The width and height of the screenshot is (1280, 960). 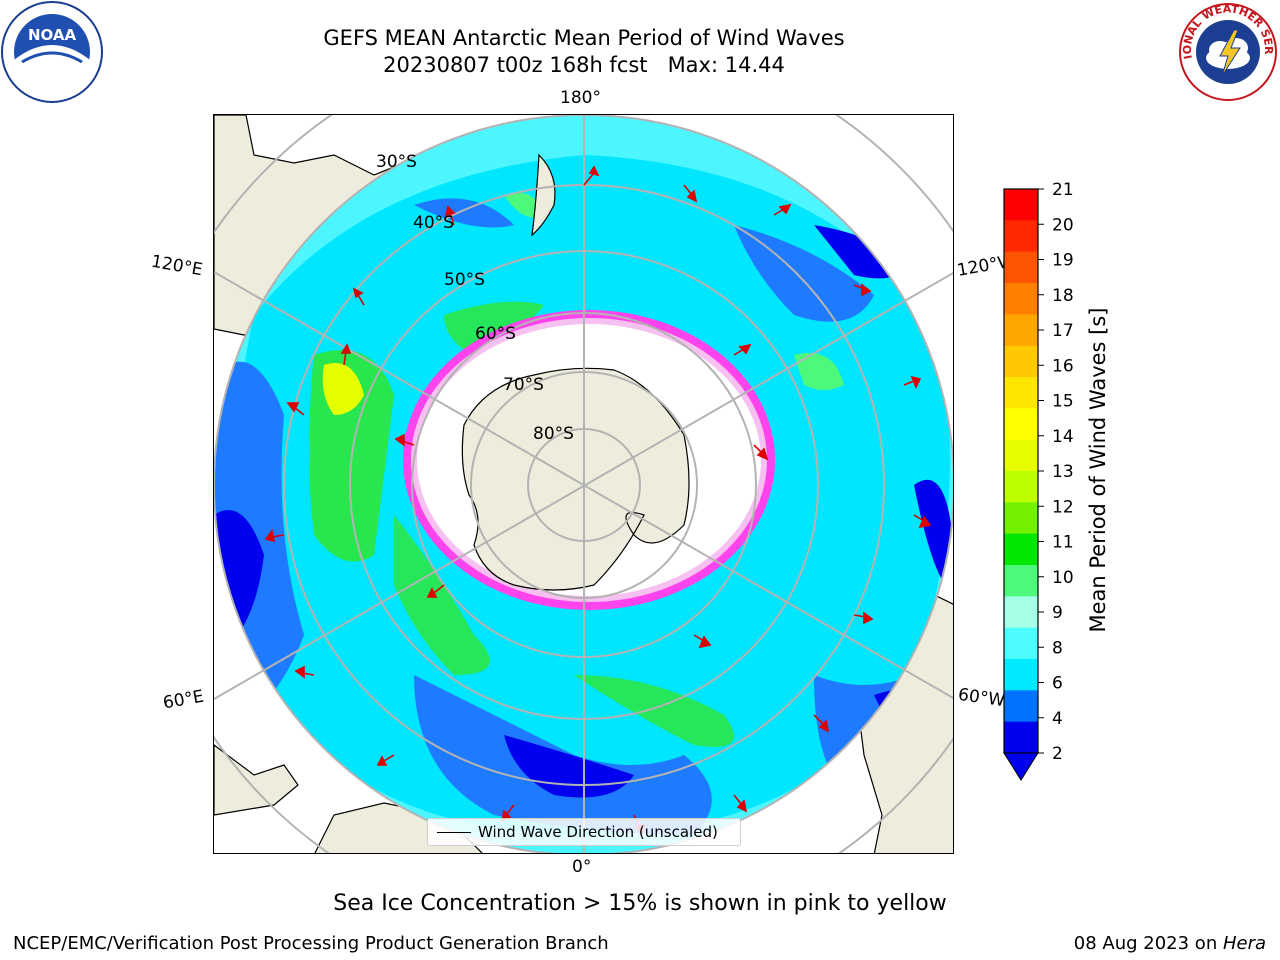 I want to click on colorbar-ticks: 21 20 19 18 17 16 15 14 13 12 11 10 9 8 6 4 2, so click(x=1056, y=473).